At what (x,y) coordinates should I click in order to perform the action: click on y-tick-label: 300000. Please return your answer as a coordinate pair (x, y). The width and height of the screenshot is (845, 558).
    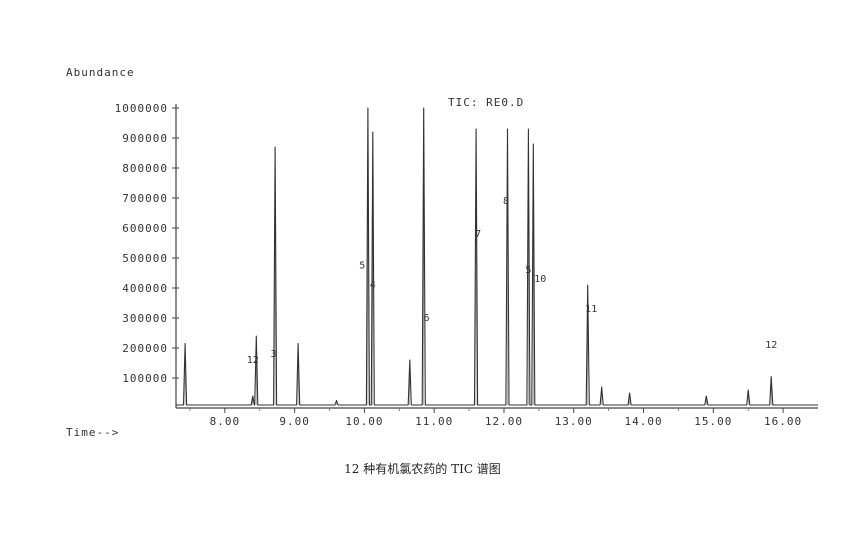
    Looking at the image, I should click on (145, 318).